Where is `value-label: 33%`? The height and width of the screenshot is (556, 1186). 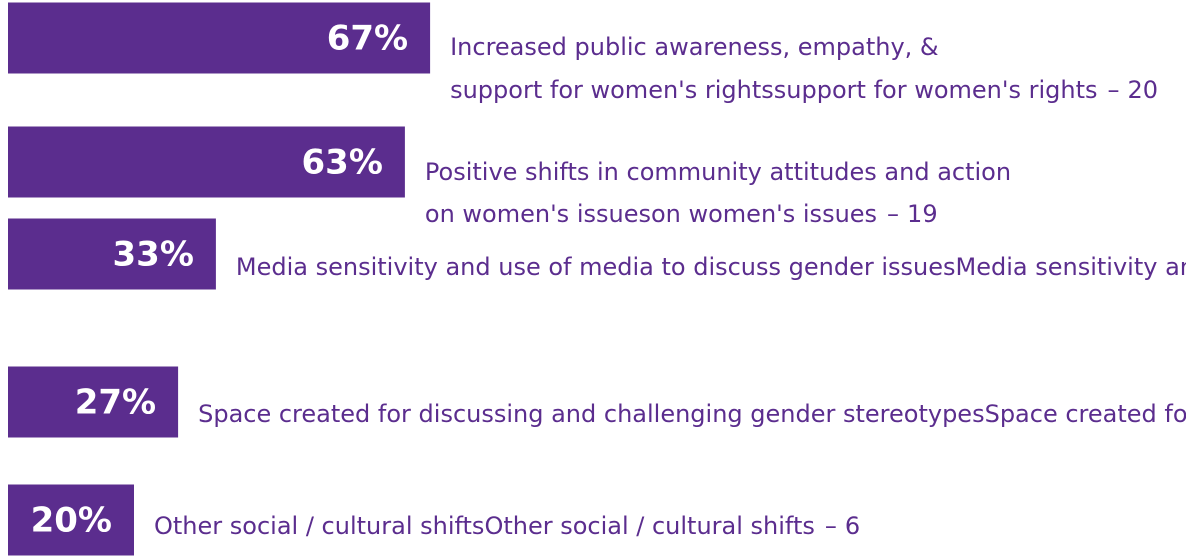
value-label: 33% is located at coordinates (153, 255).